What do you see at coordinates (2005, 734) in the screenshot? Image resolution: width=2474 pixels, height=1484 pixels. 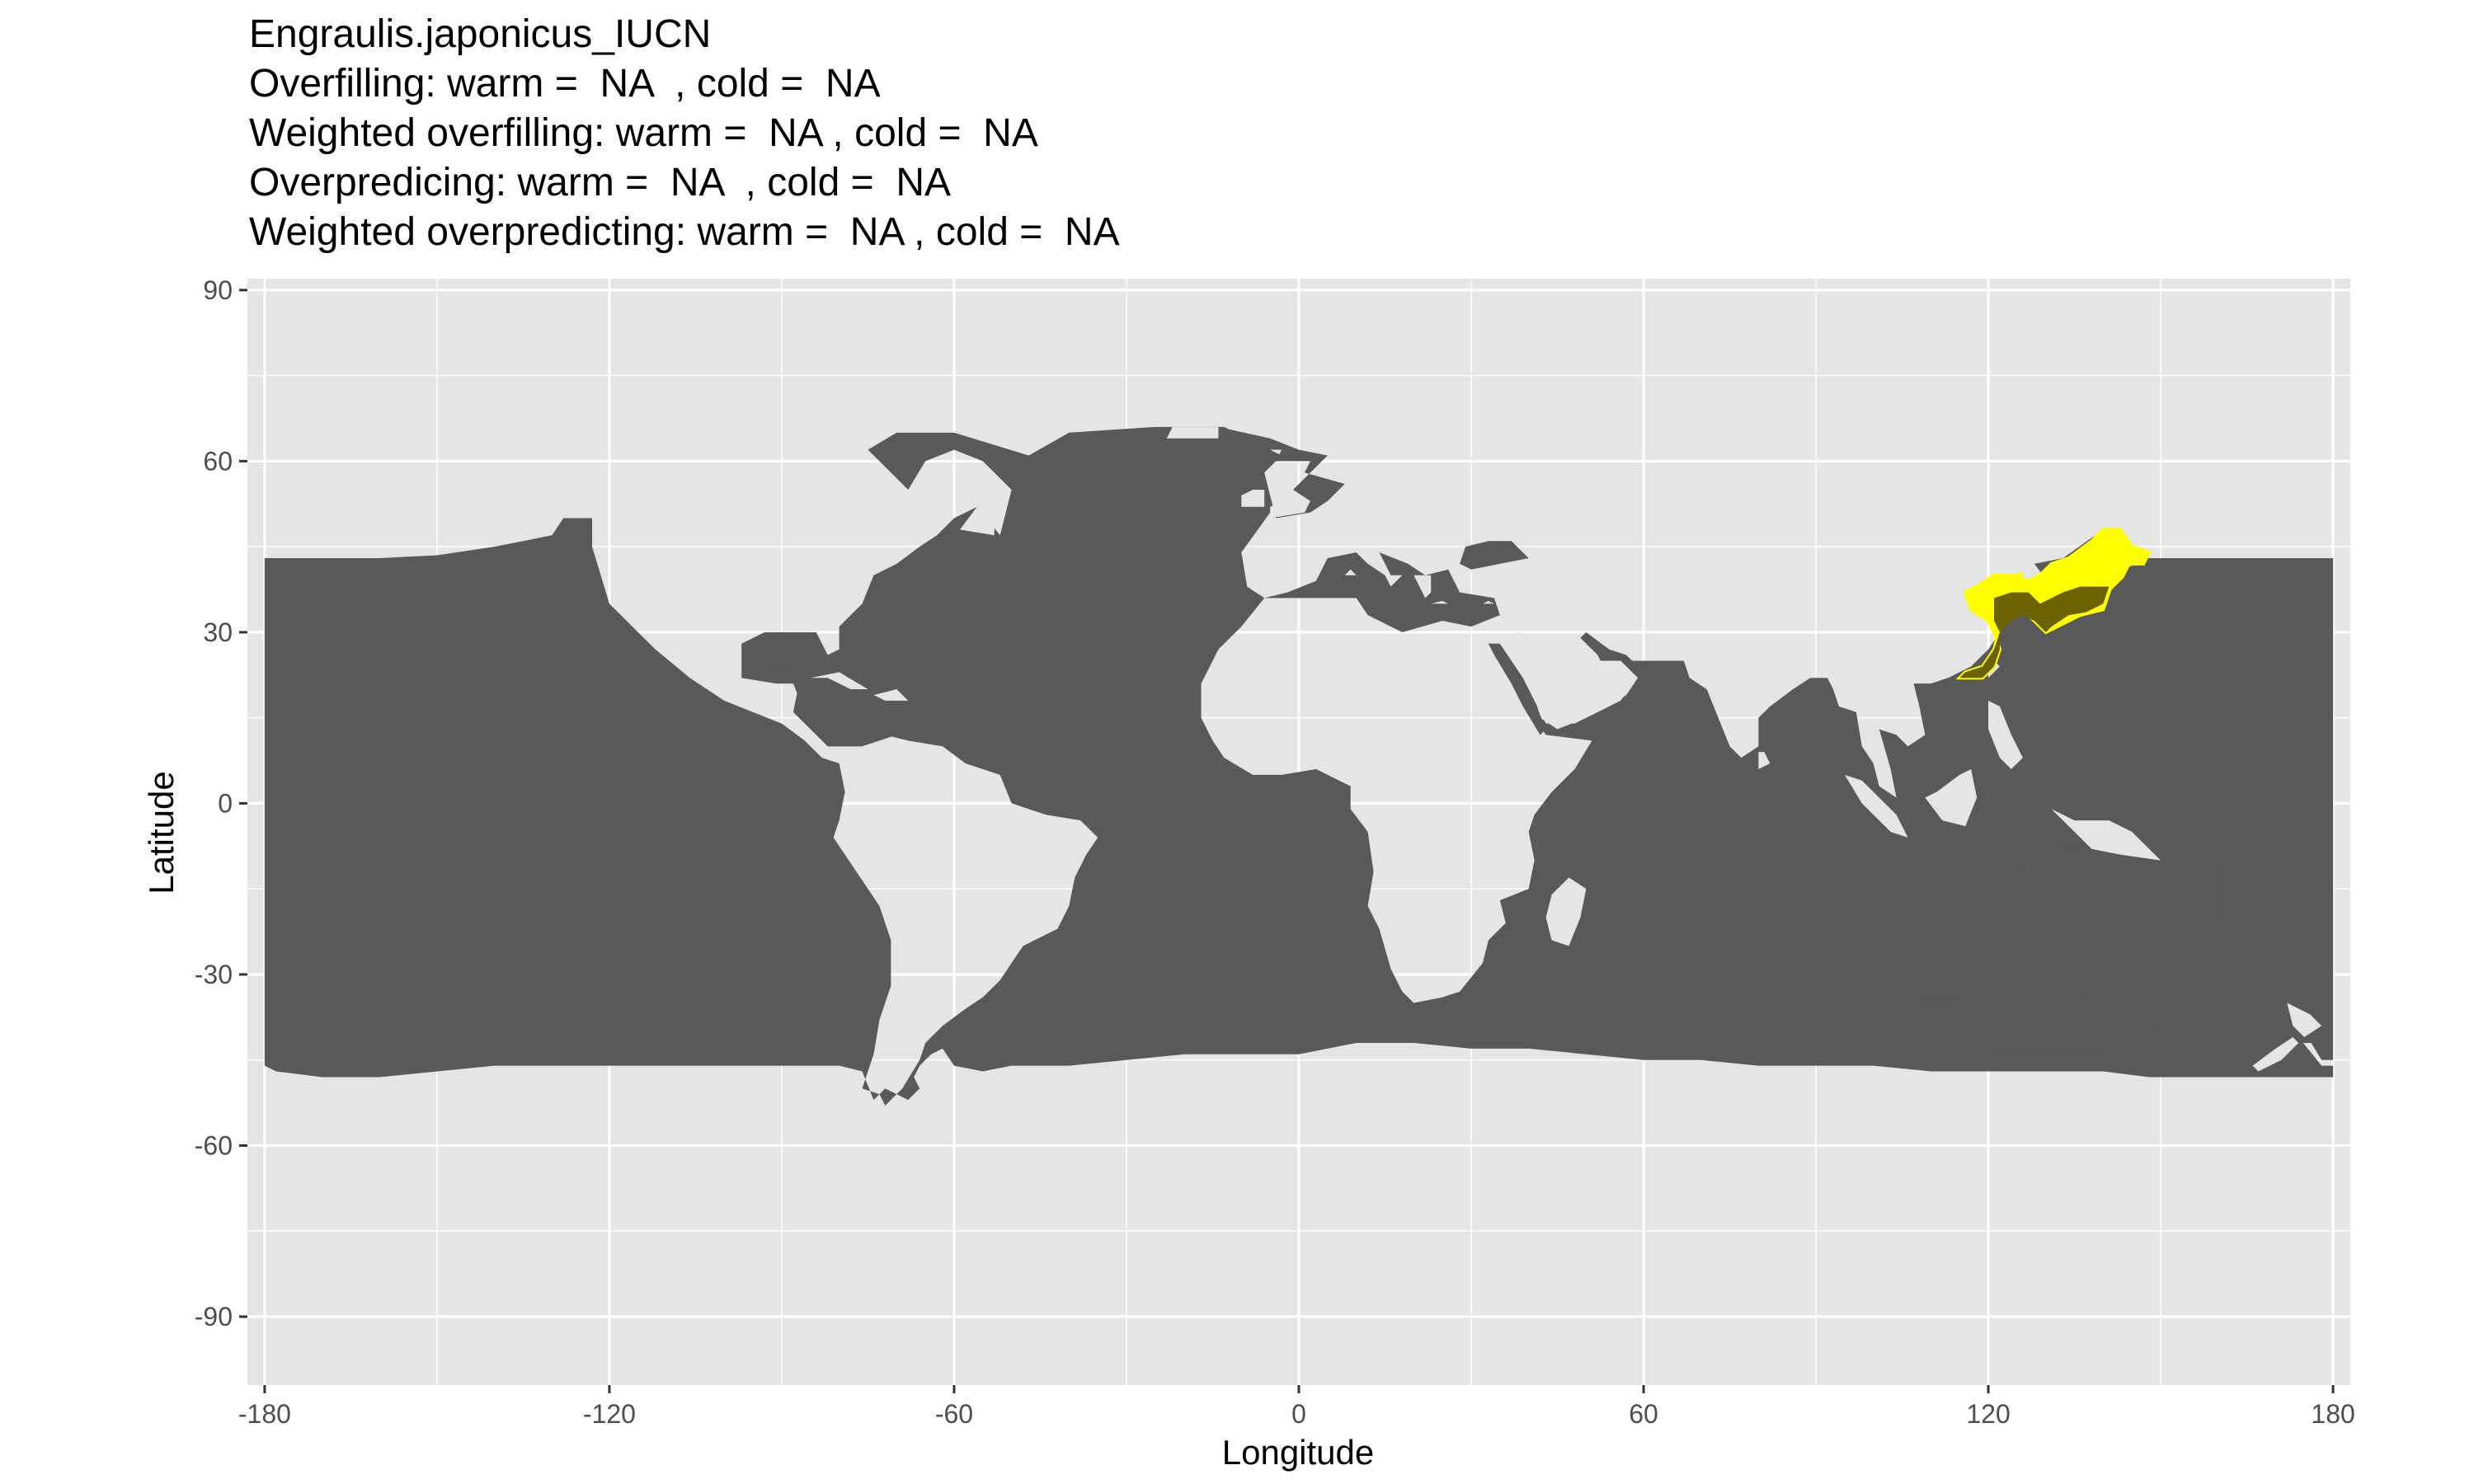 I see `philippines` at bounding box center [2005, 734].